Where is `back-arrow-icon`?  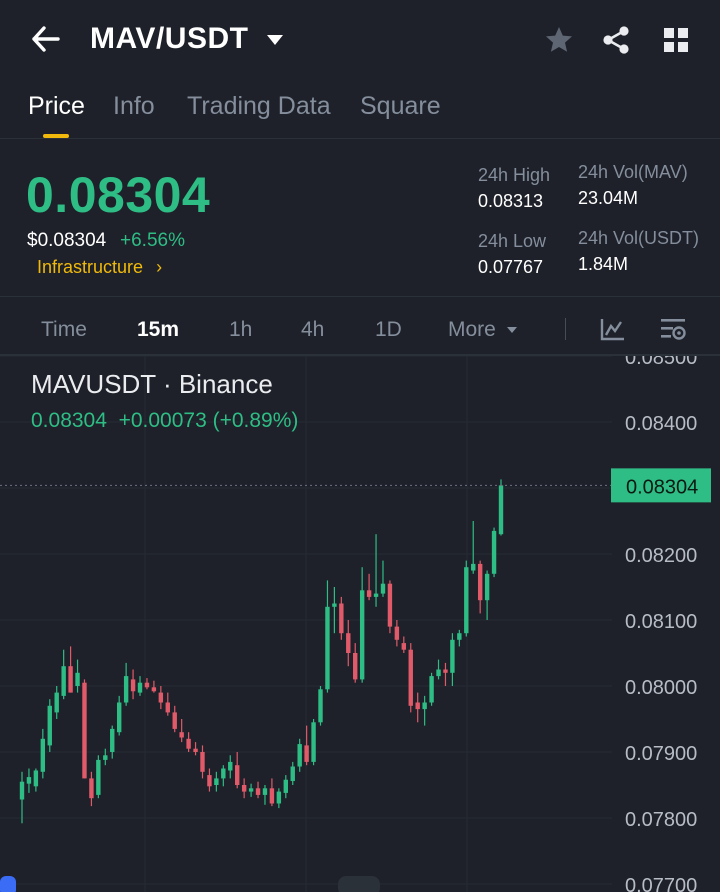 back-arrow-icon is located at coordinates (46, 39).